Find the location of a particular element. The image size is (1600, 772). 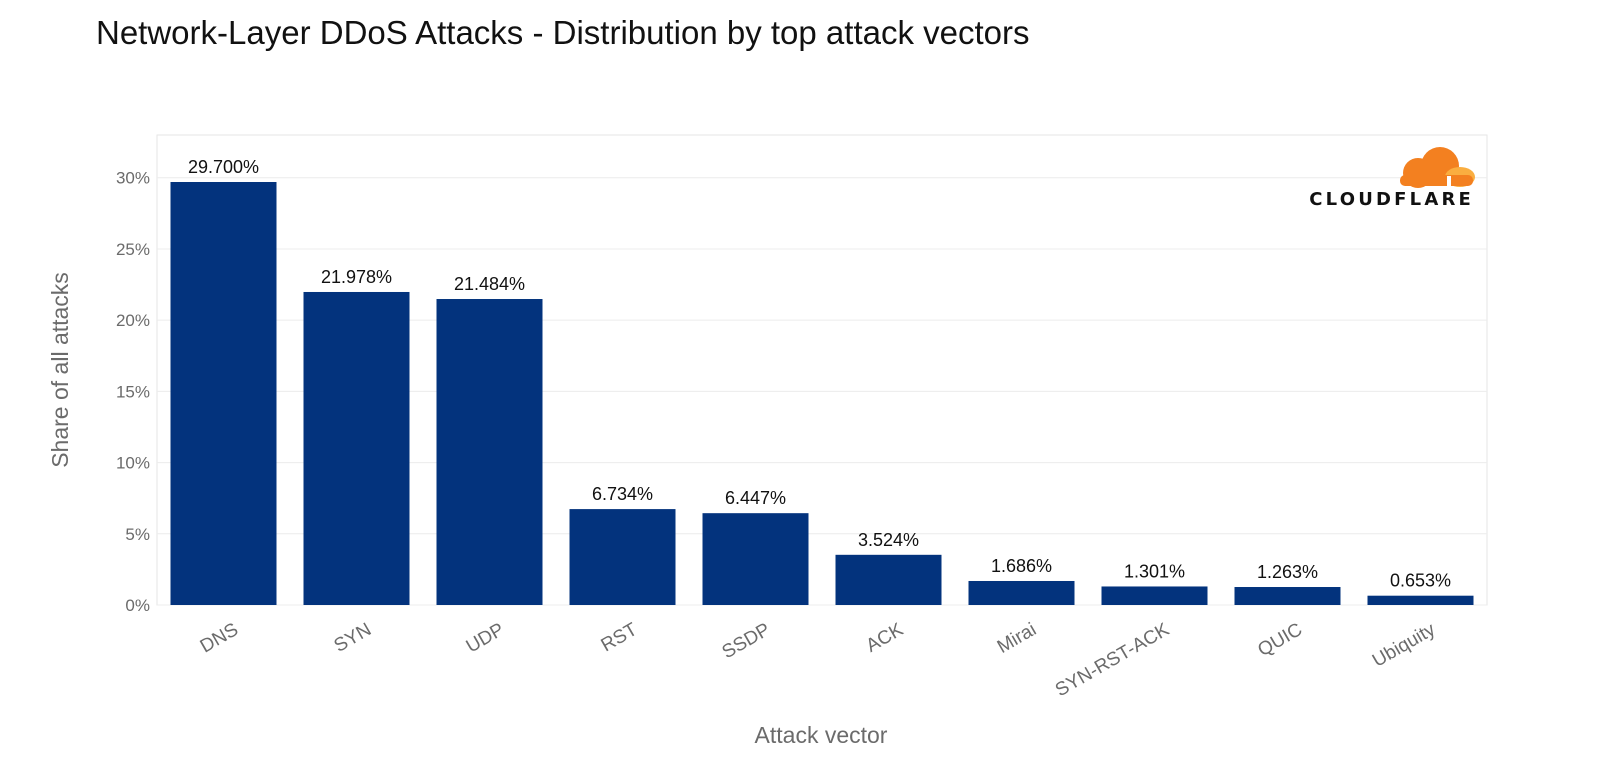

bar-quic is located at coordinates (1287, 596).